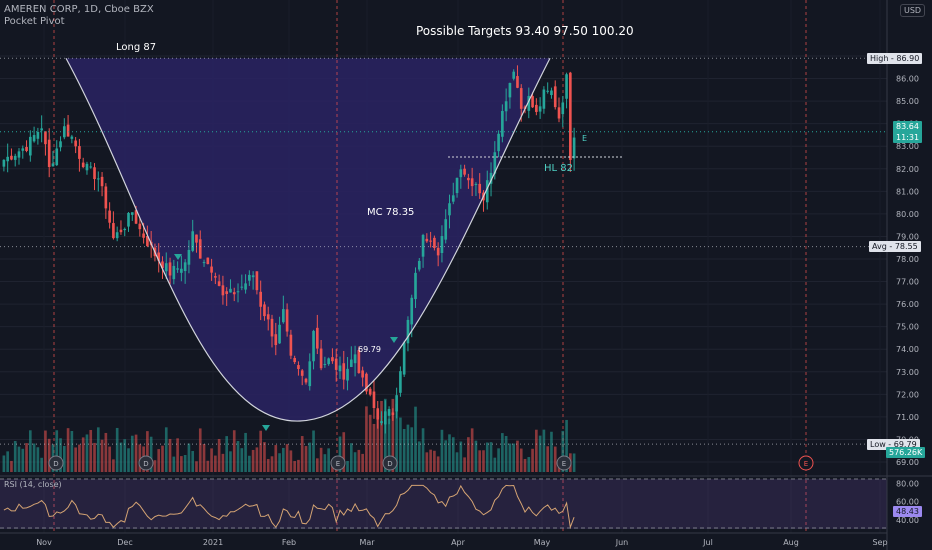  I want to click on price-tick-label: 73.00, so click(907, 372).